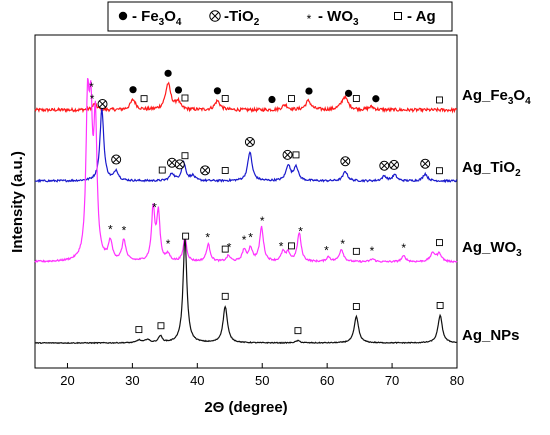 Image resolution: width=550 pixels, height=435 pixels. I want to click on legend-entry-2: * - WO3, so click(333, 18).